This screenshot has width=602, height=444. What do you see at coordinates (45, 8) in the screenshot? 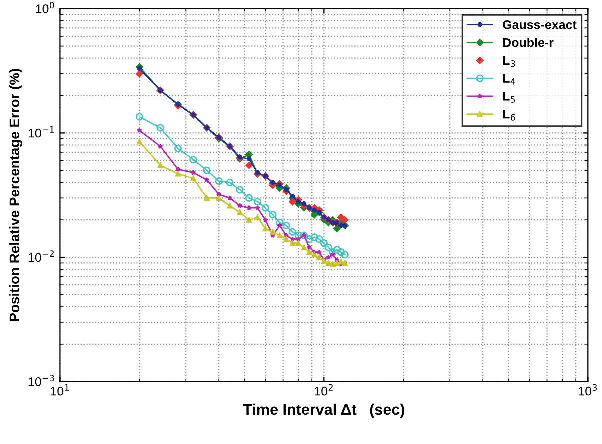
I see `y-tick-label: 10$^{0}$` at bounding box center [45, 8].